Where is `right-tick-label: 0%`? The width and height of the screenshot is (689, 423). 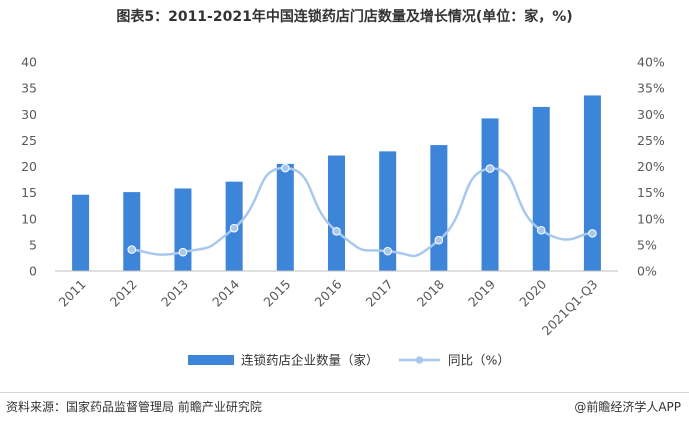
right-tick-label: 0% is located at coordinates (647, 271).